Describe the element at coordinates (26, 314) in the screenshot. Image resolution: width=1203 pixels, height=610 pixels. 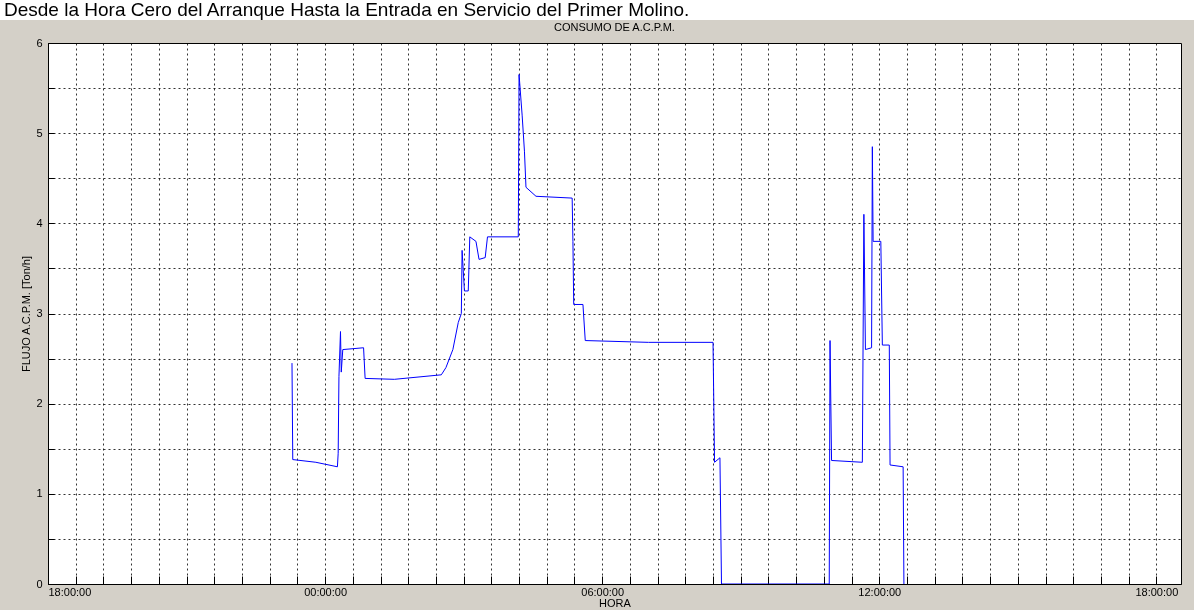
I see `y-axis-title: FLUJO A.C.P.M. [Ton/h]` at that location.